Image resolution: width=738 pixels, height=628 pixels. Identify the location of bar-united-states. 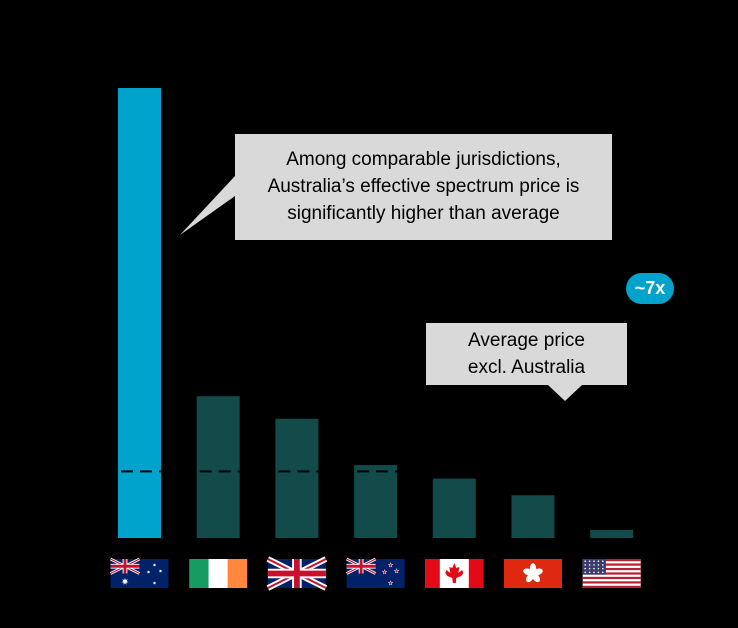
(612, 533).